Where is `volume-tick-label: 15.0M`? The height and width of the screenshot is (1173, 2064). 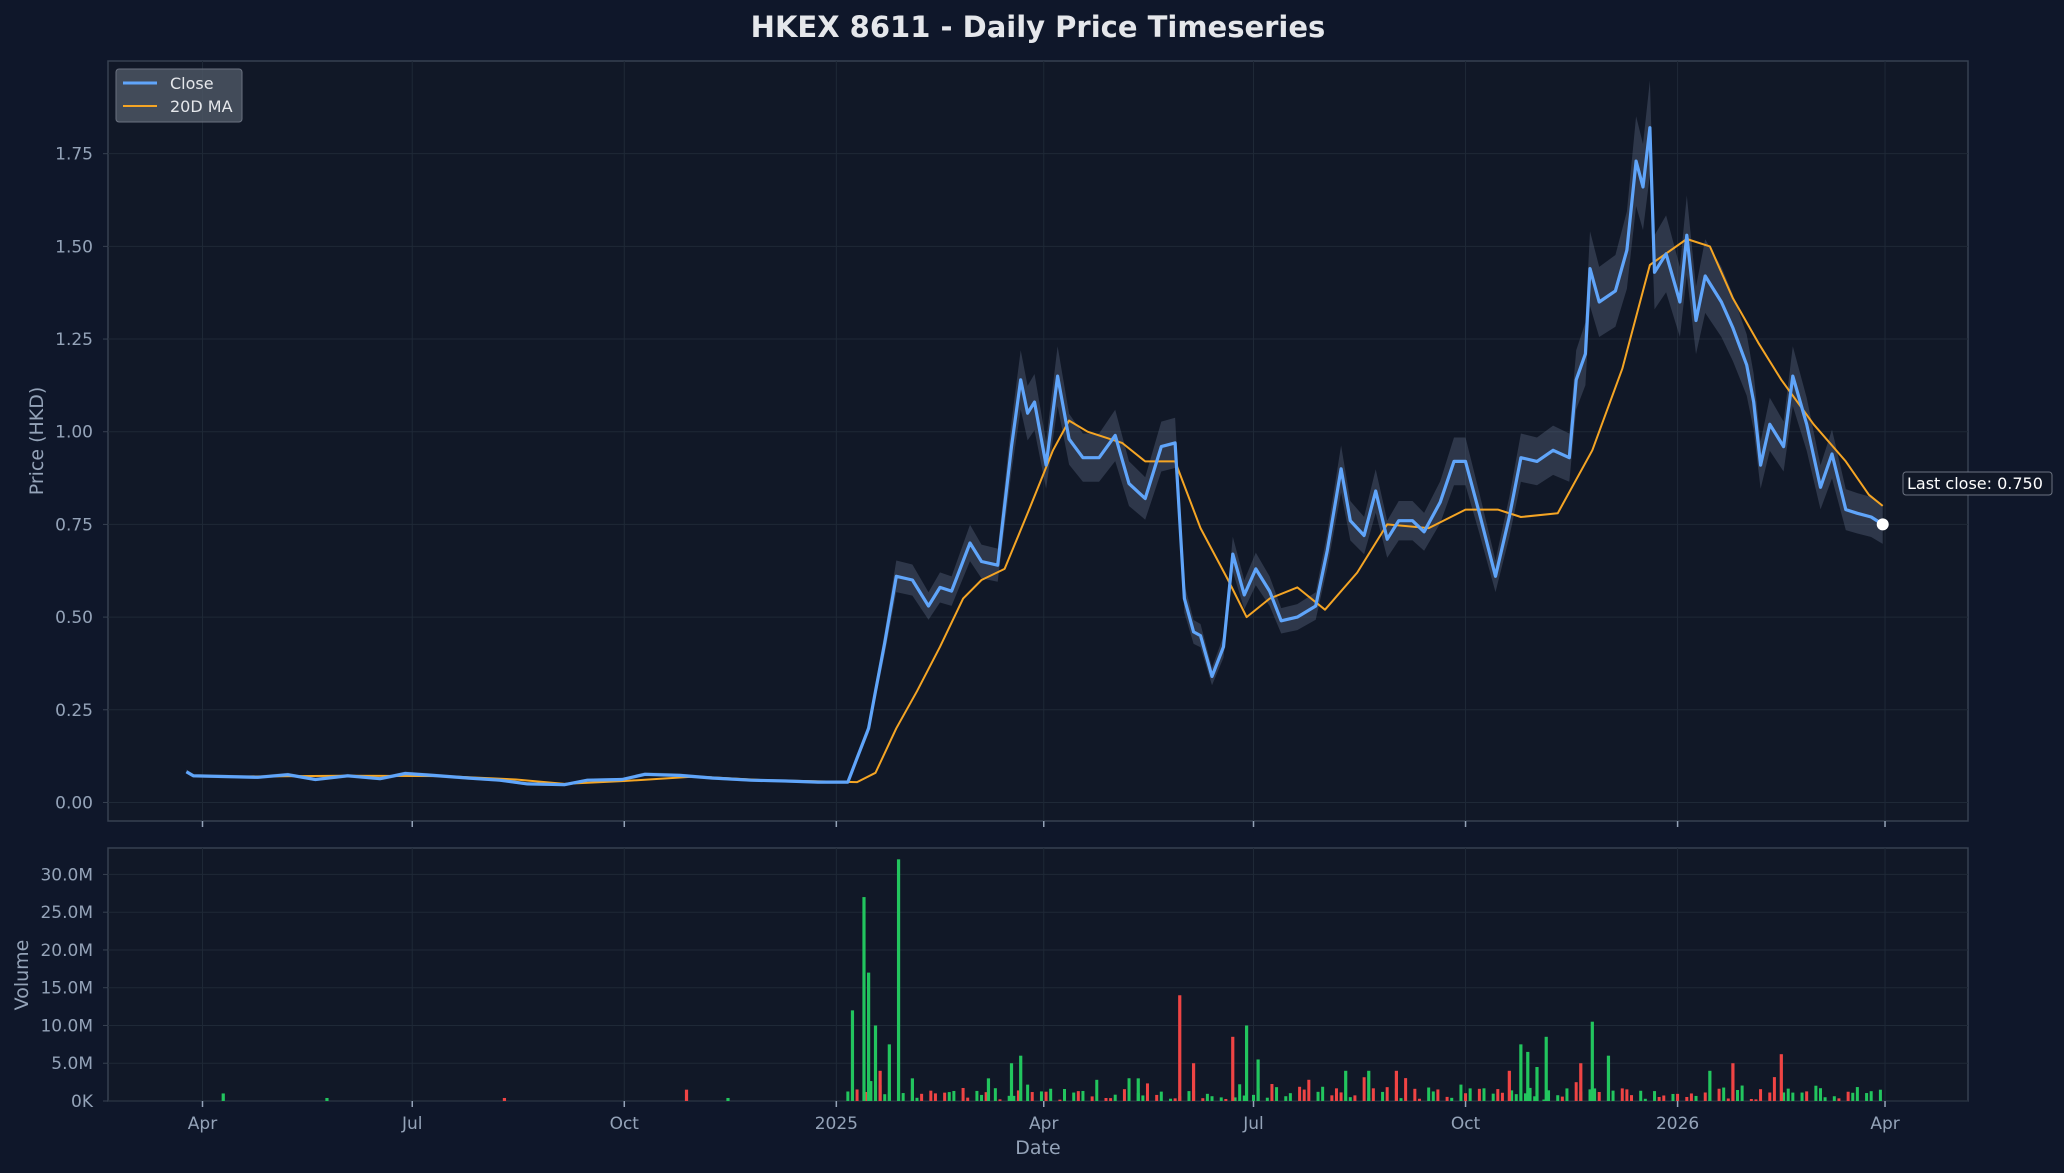 volume-tick-label: 15.0M is located at coordinates (66, 989).